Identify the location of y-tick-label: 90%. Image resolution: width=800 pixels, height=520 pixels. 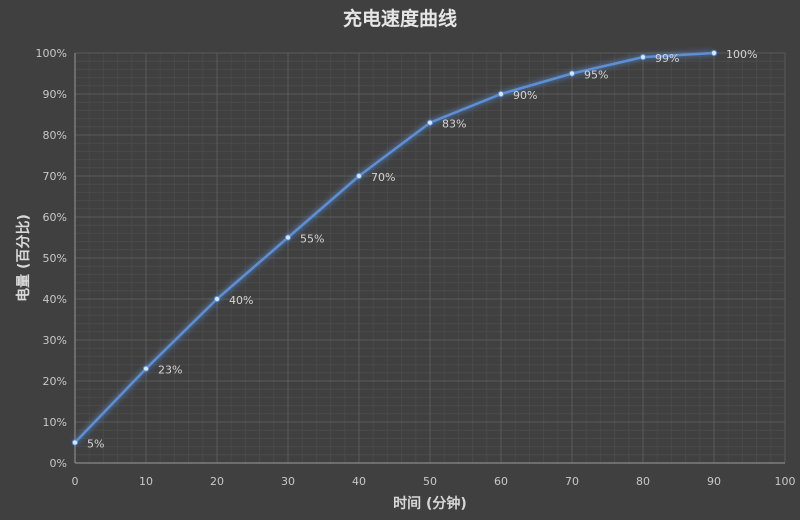
(55, 94).